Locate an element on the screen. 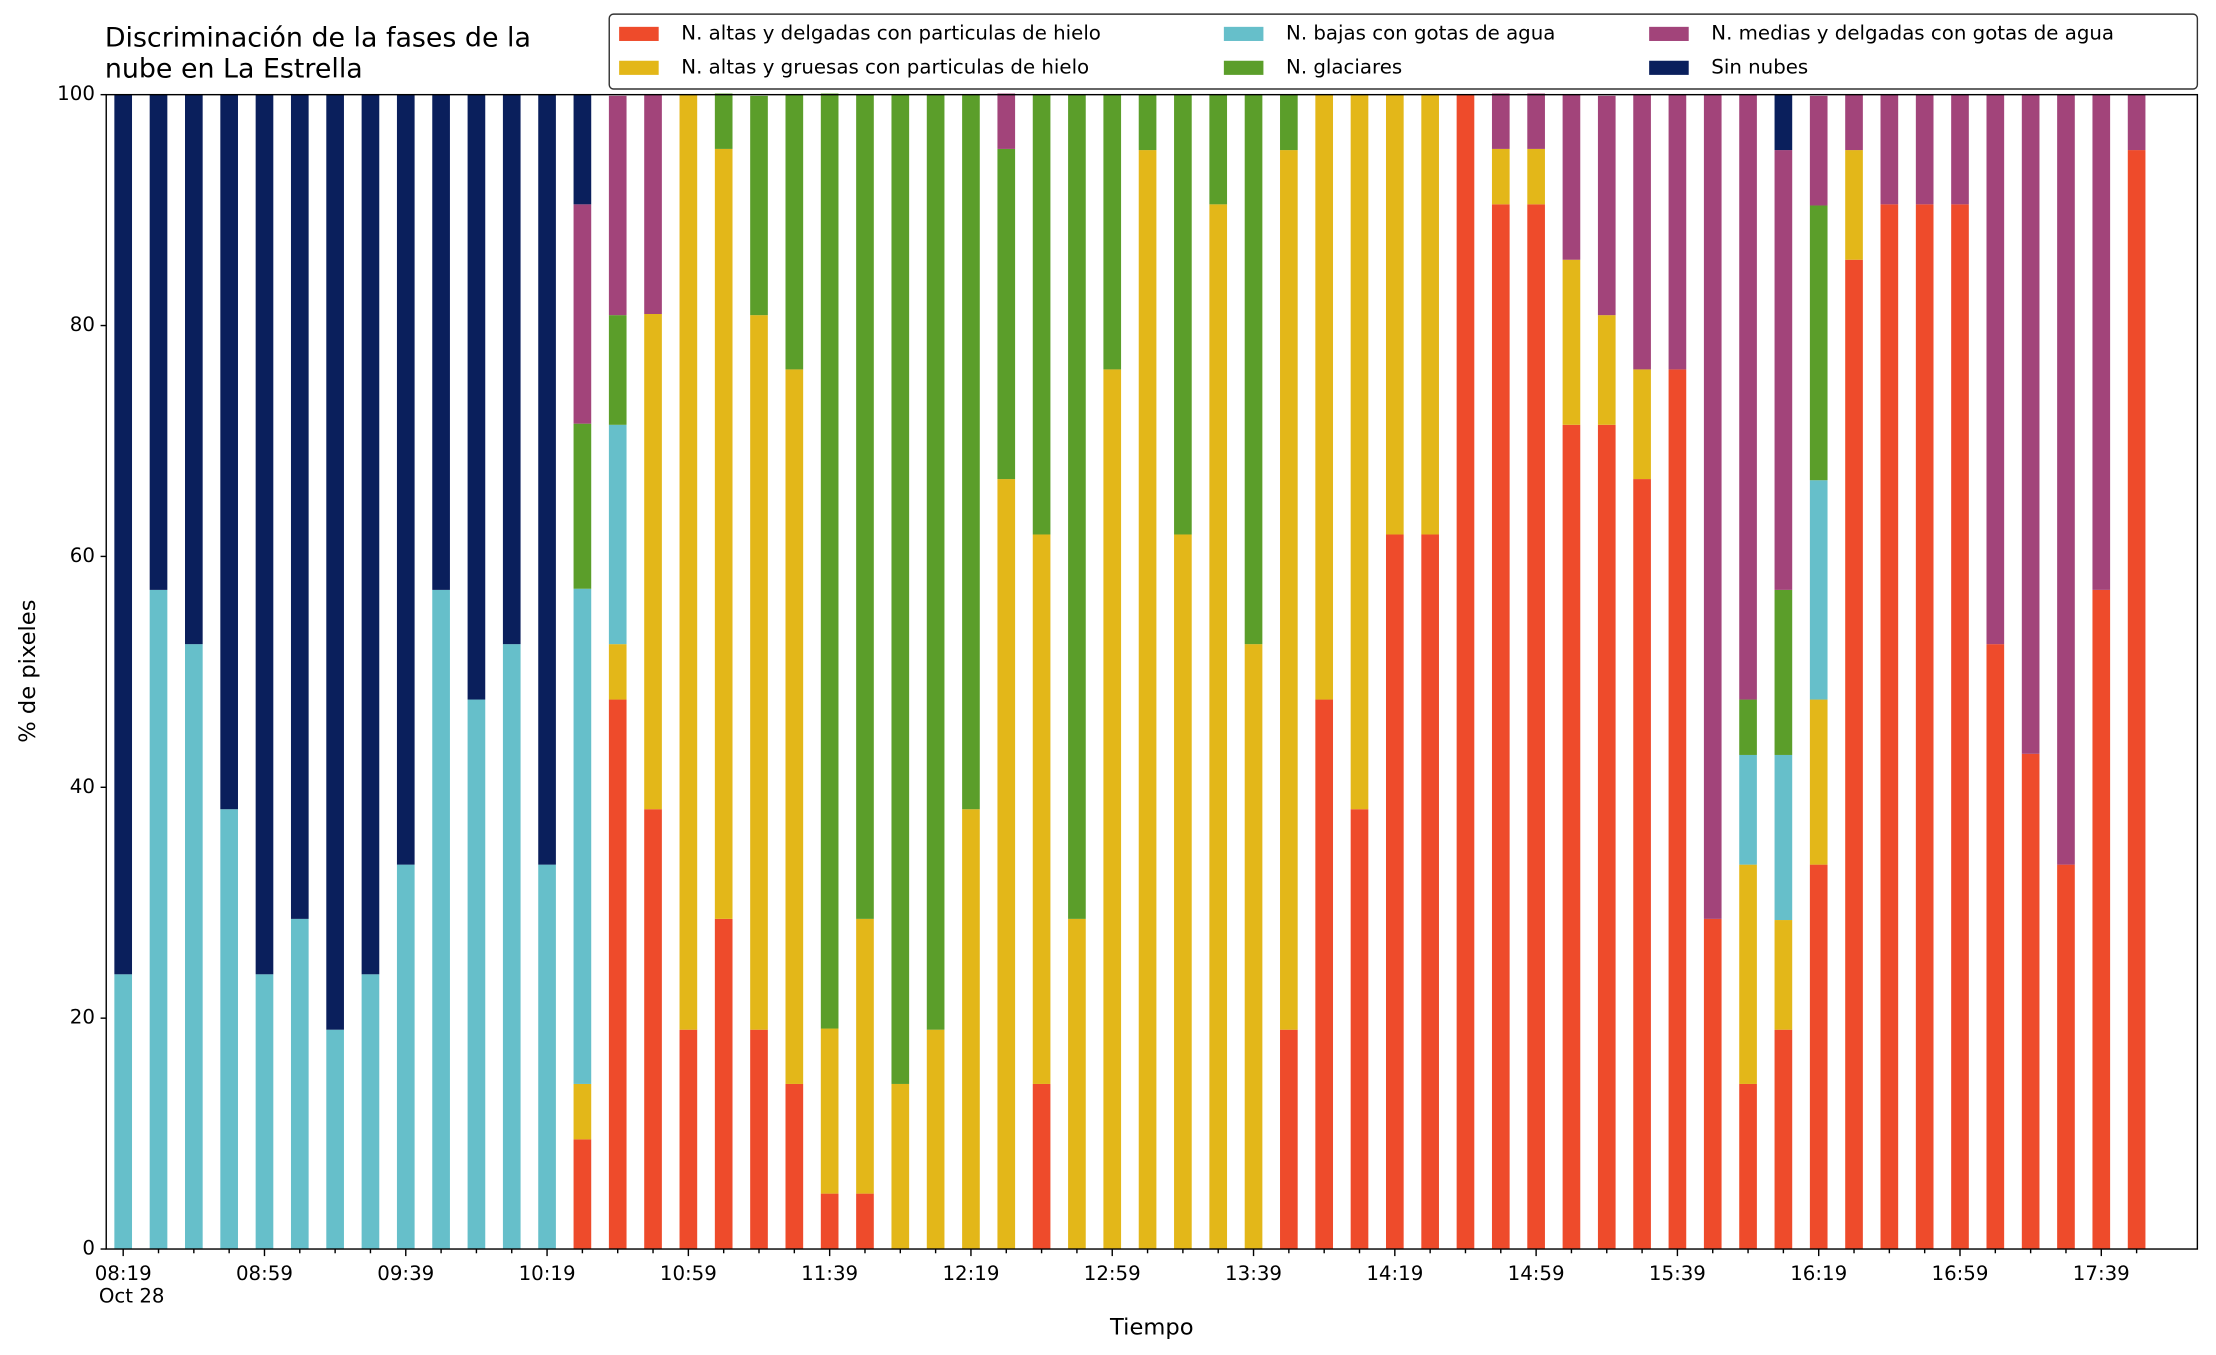  x-axis-label: Tiempo is located at coordinates (1151, 1328).